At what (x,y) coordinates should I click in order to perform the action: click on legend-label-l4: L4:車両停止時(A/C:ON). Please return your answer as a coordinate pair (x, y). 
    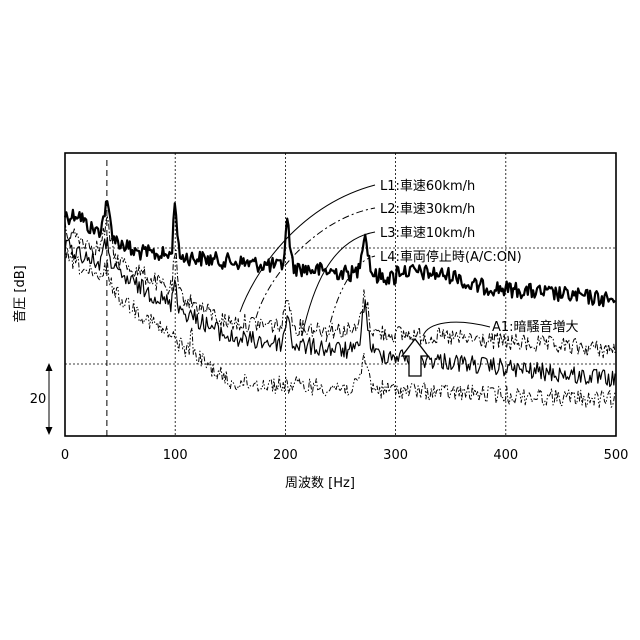
    Looking at the image, I should click on (451, 257).